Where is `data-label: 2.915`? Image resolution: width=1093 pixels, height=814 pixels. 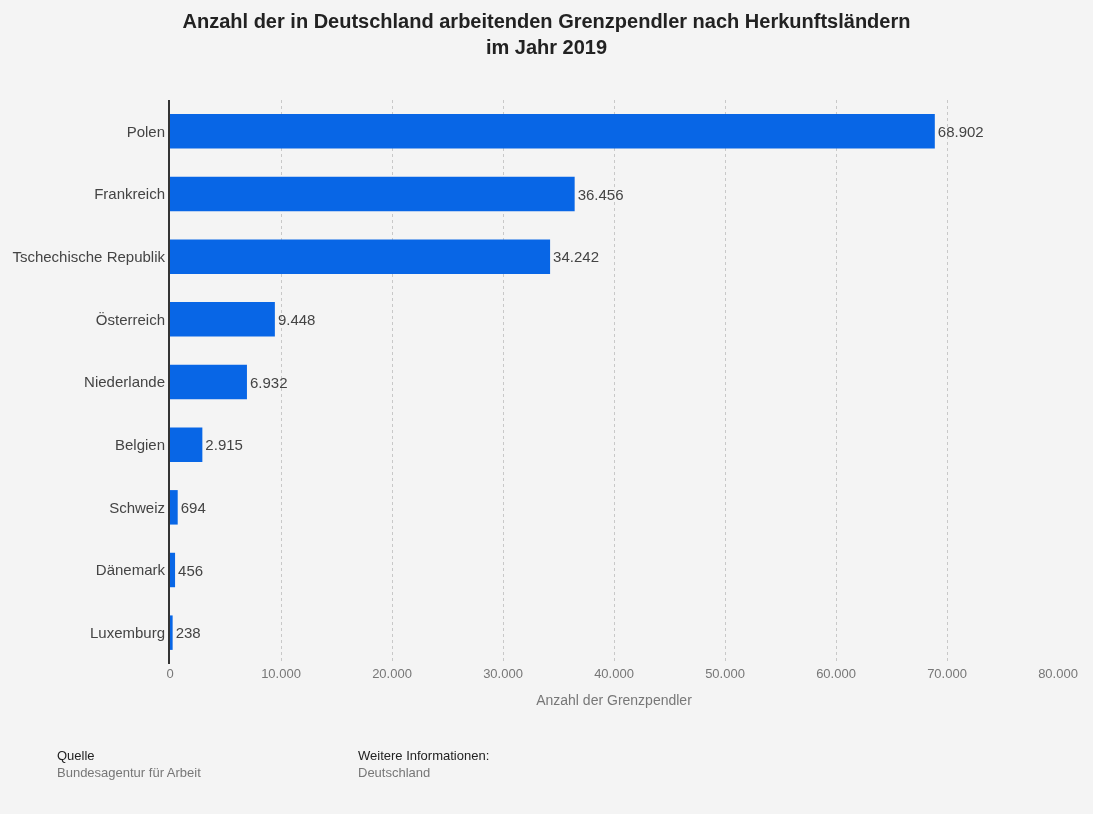
data-label: 2.915 is located at coordinates (224, 445).